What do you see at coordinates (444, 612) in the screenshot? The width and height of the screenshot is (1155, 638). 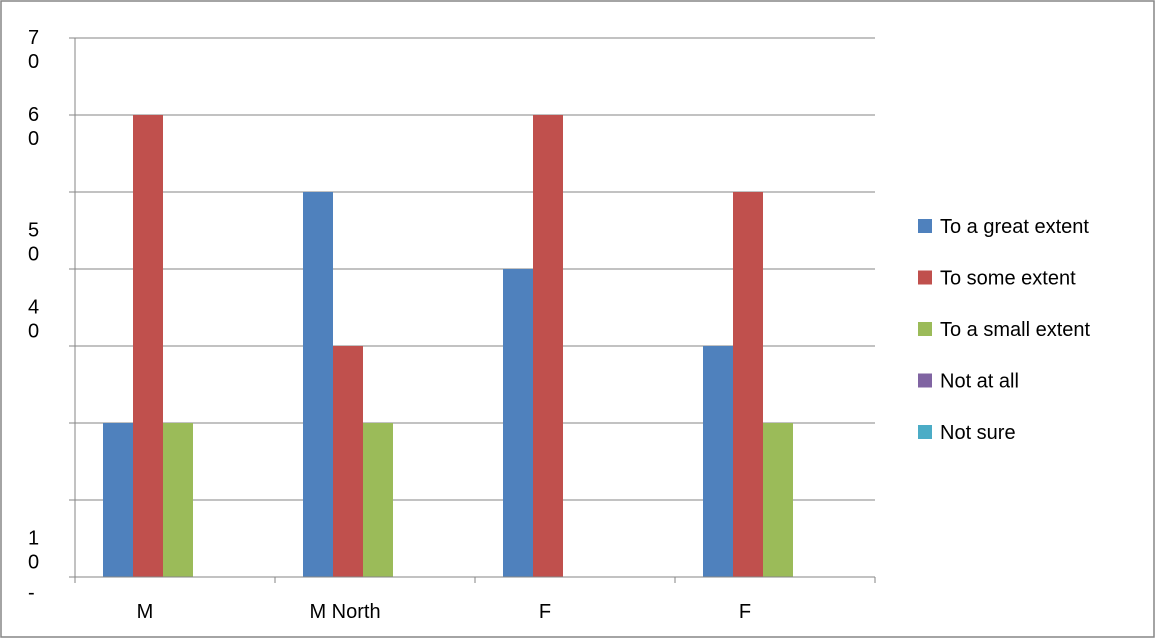 I see `x-tick-labels: M M North F F` at bounding box center [444, 612].